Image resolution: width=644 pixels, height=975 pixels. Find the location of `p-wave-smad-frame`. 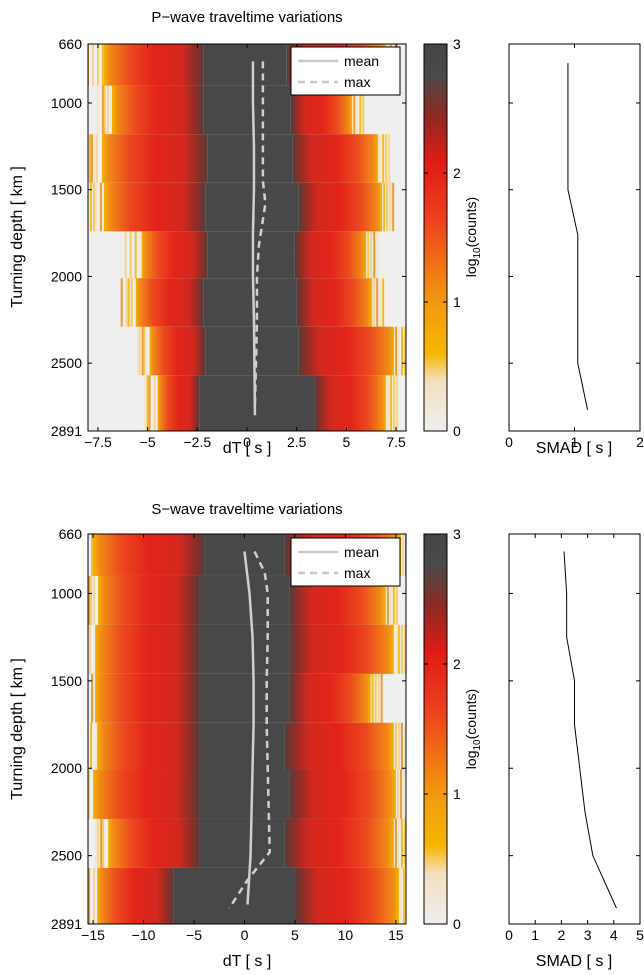

p-wave-smad-frame is located at coordinates (574, 237).